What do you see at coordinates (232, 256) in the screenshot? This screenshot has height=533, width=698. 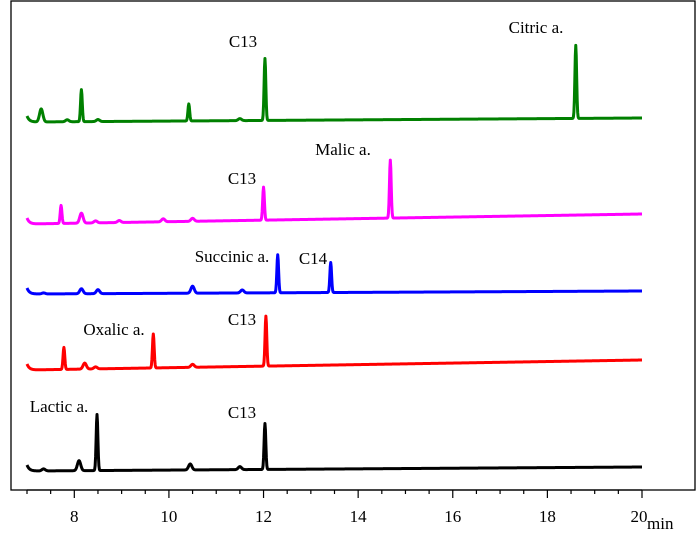 I see `peak-annotation: Succinic a.` at bounding box center [232, 256].